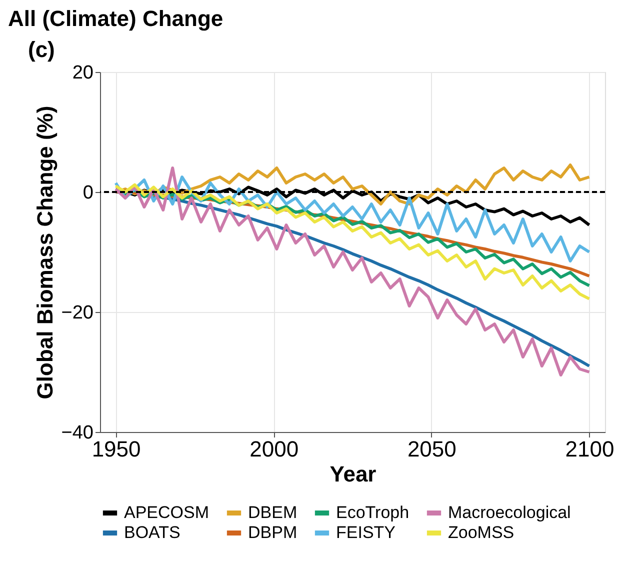  What do you see at coordinates (77, 433) in the screenshot?
I see `y-tick-label: −40` at bounding box center [77, 433].